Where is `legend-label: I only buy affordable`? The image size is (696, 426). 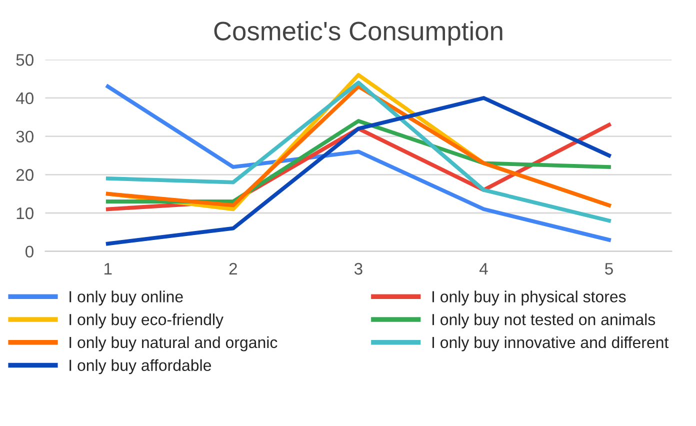
legend-label: I only buy affordable is located at coordinates (140, 366).